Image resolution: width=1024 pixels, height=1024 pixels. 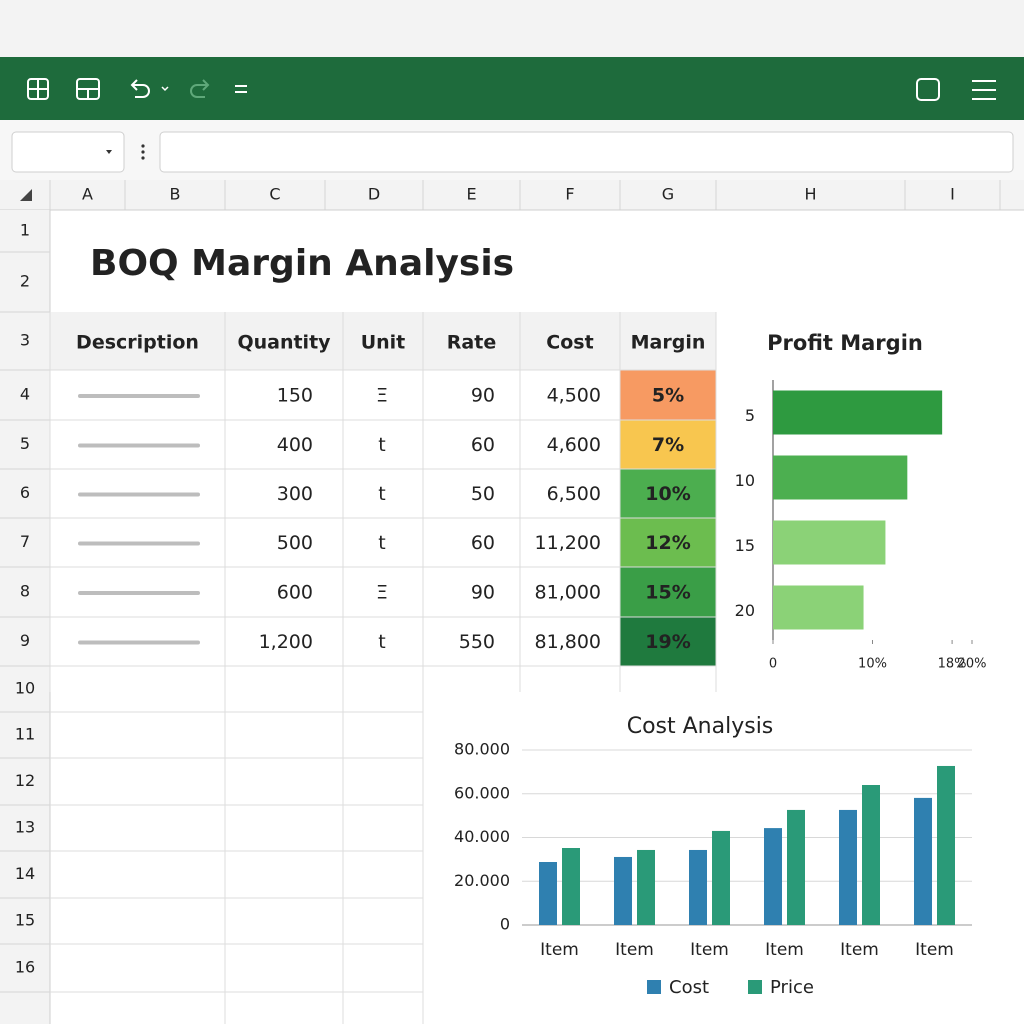 What do you see at coordinates (482, 880) in the screenshot?
I see `y-tick-label: 20.000` at bounding box center [482, 880].